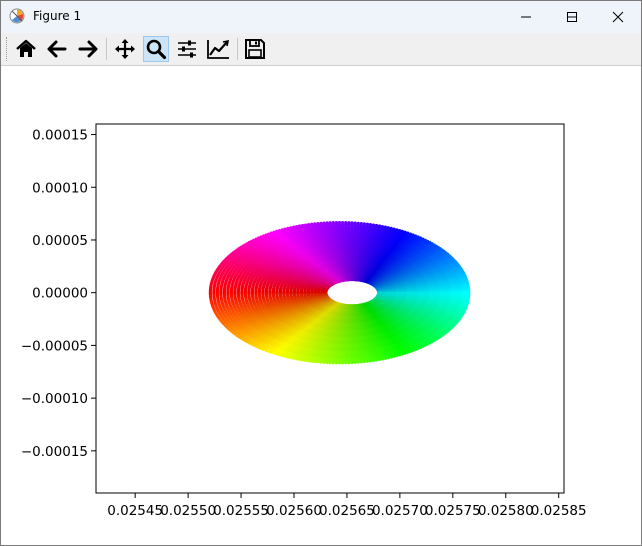 This screenshot has height=546, width=642. I want to click on zoom-button, so click(156, 49).